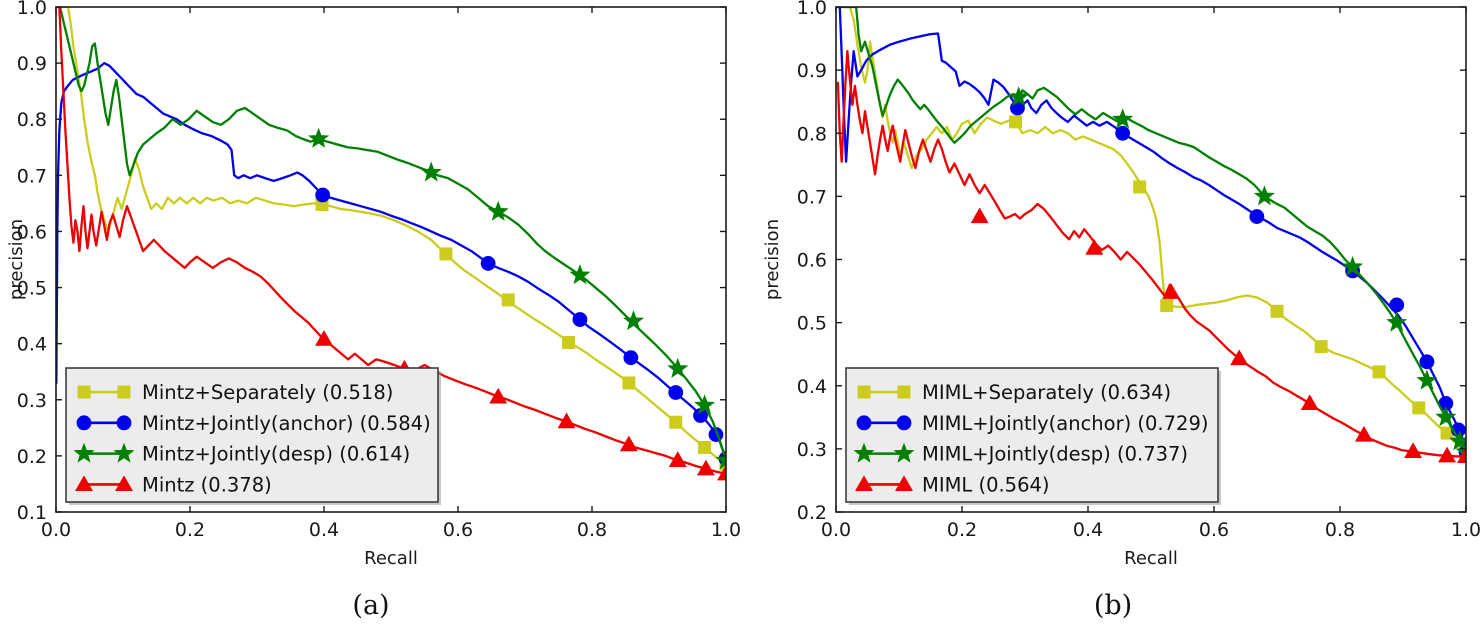 This screenshot has height=627, width=1484. I want to click on legend-label: Mintz (0.378), so click(207, 484).